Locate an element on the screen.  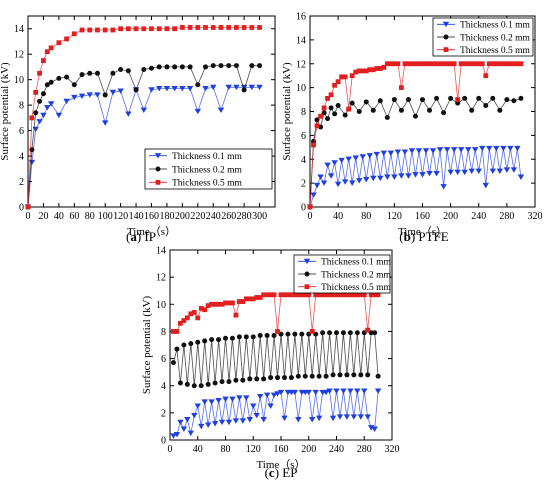
panel-caption: (b) PTFE is located at coordinates (424, 236).